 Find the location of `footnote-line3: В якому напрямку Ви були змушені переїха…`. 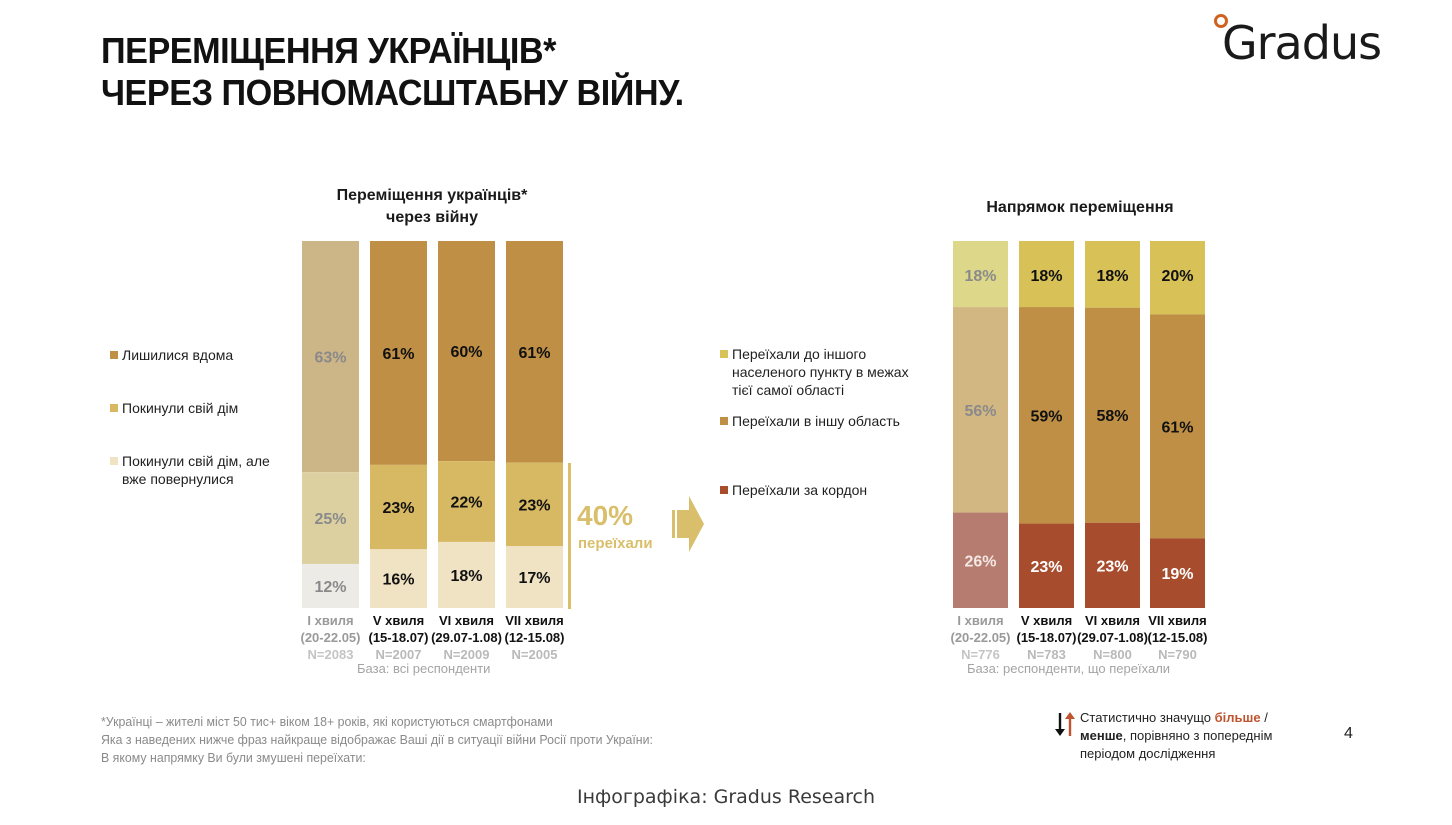

footnote-line3: В якому напрямку Ви були змушені переїха… is located at coordinates (233, 757).